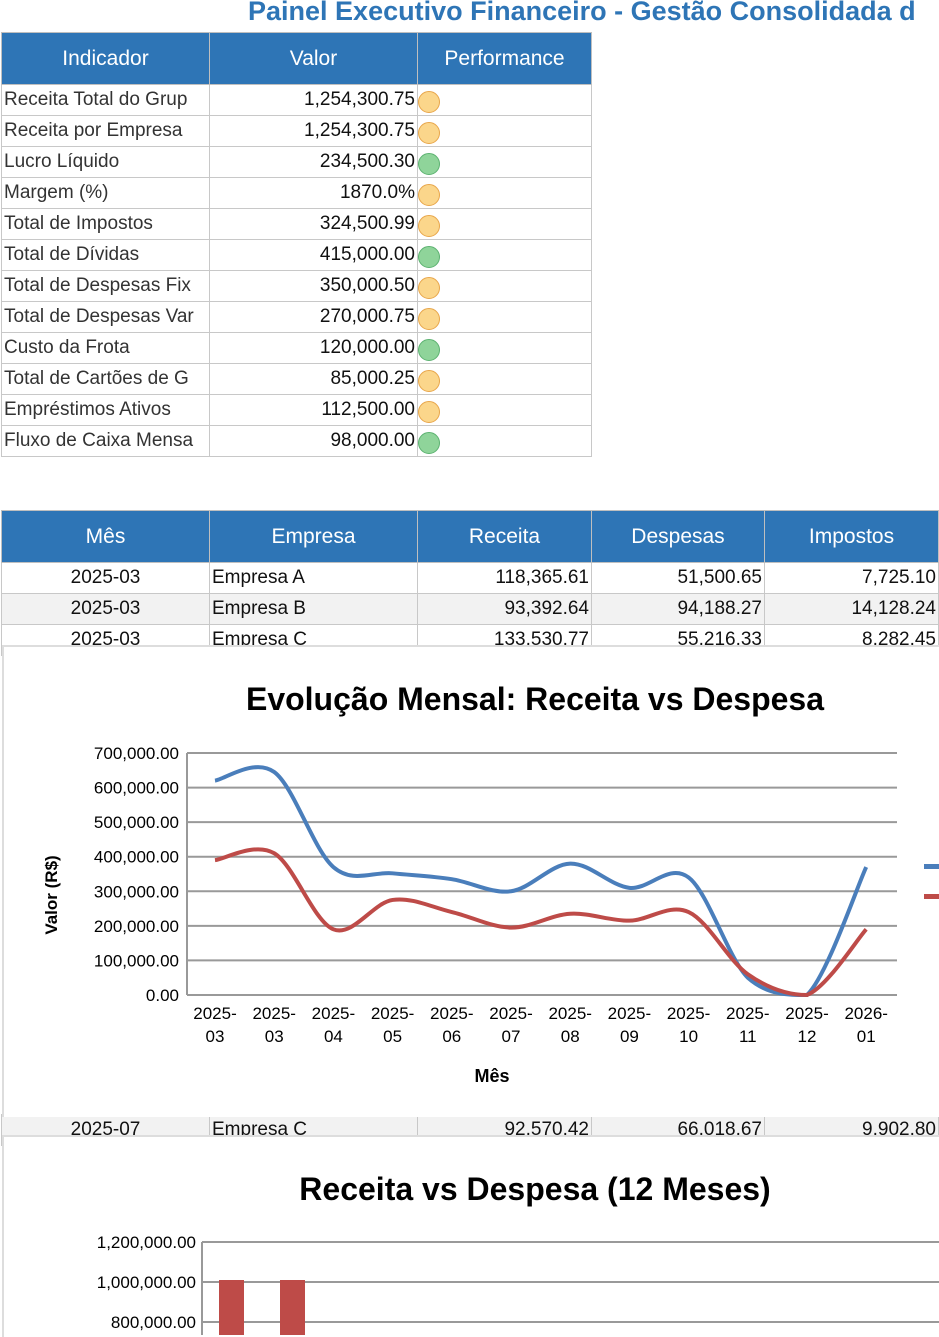  I want to click on table-row: Total de Despesas Var 270,000.75, so click(296, 317).